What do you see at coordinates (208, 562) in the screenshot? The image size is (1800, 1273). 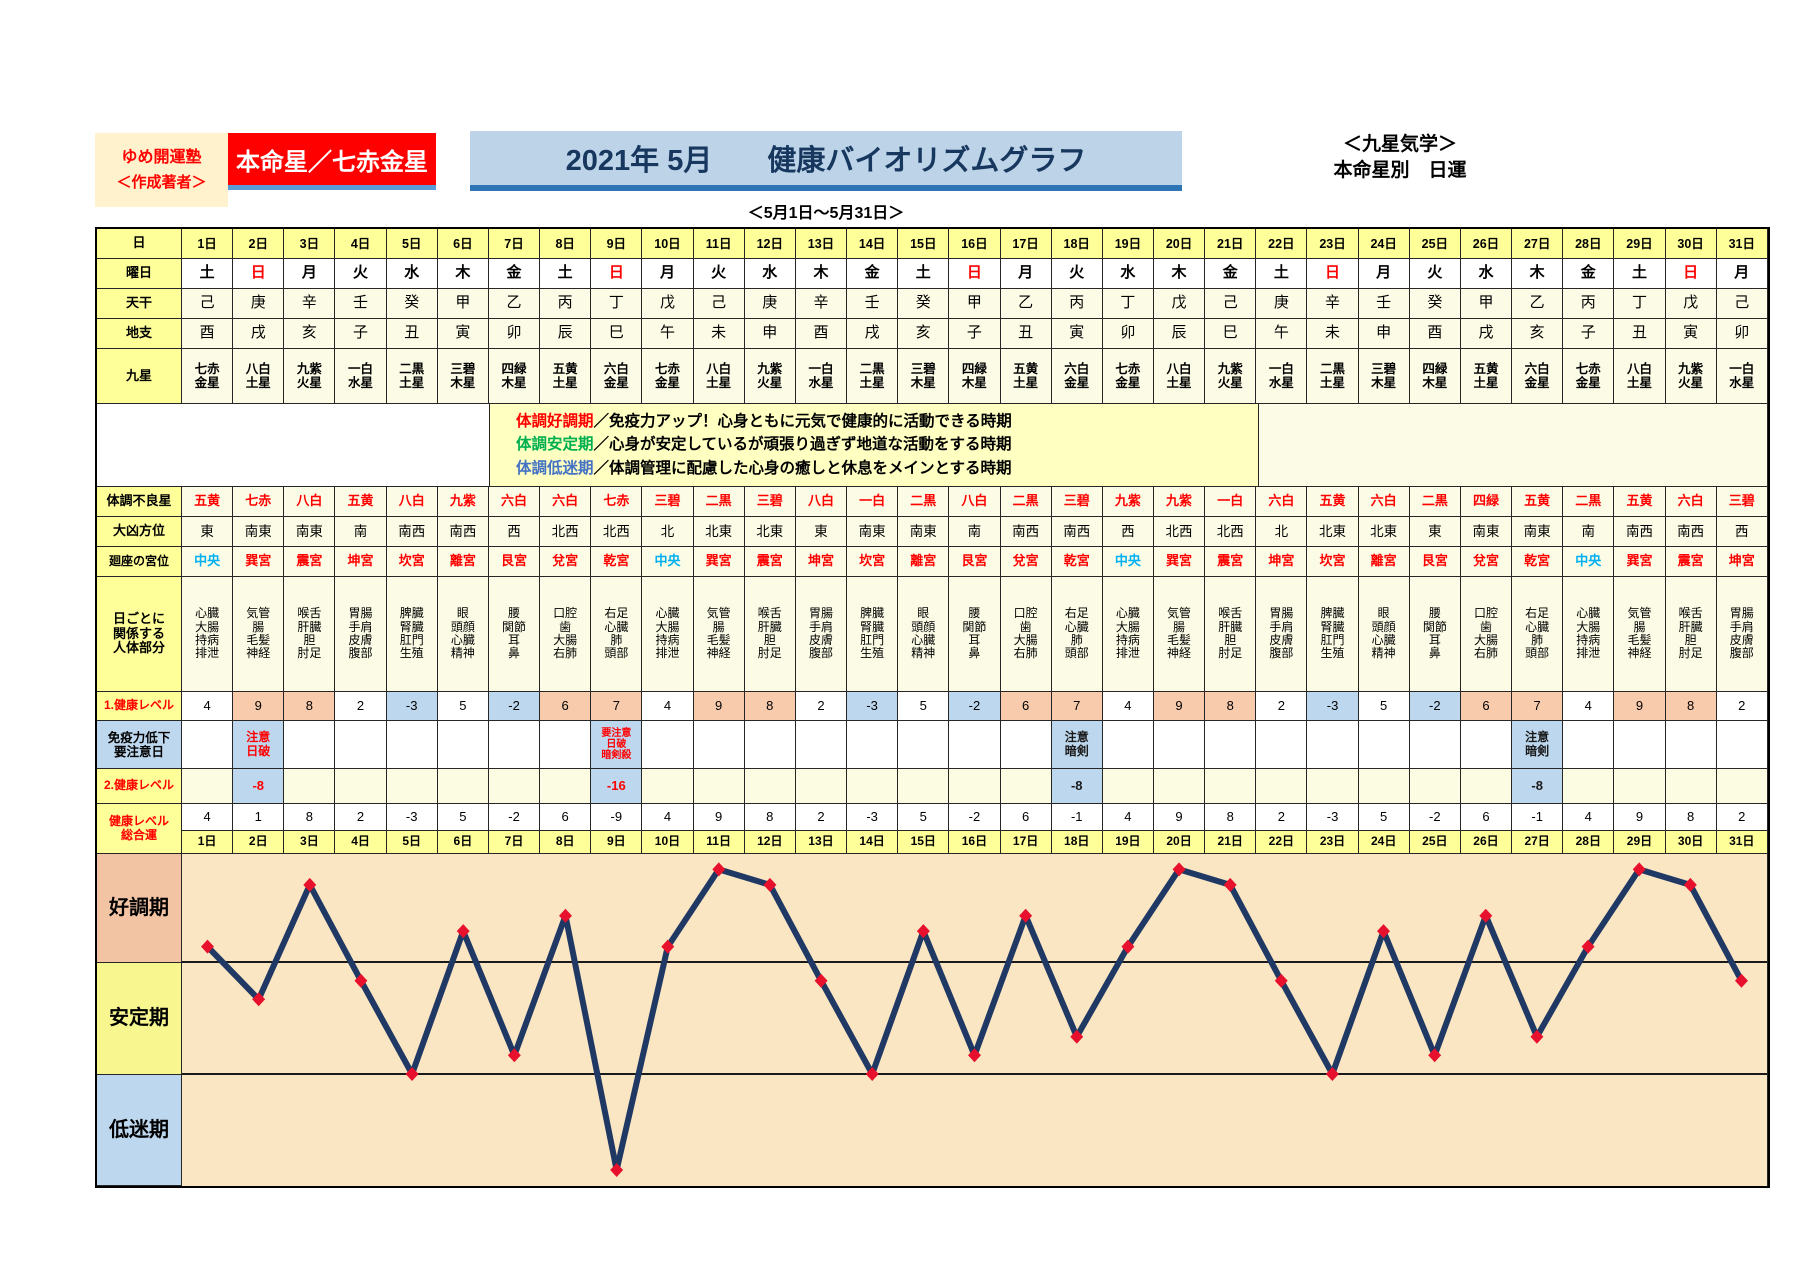 I see `palace-cell: 中央` at bounding box center [208, 562].